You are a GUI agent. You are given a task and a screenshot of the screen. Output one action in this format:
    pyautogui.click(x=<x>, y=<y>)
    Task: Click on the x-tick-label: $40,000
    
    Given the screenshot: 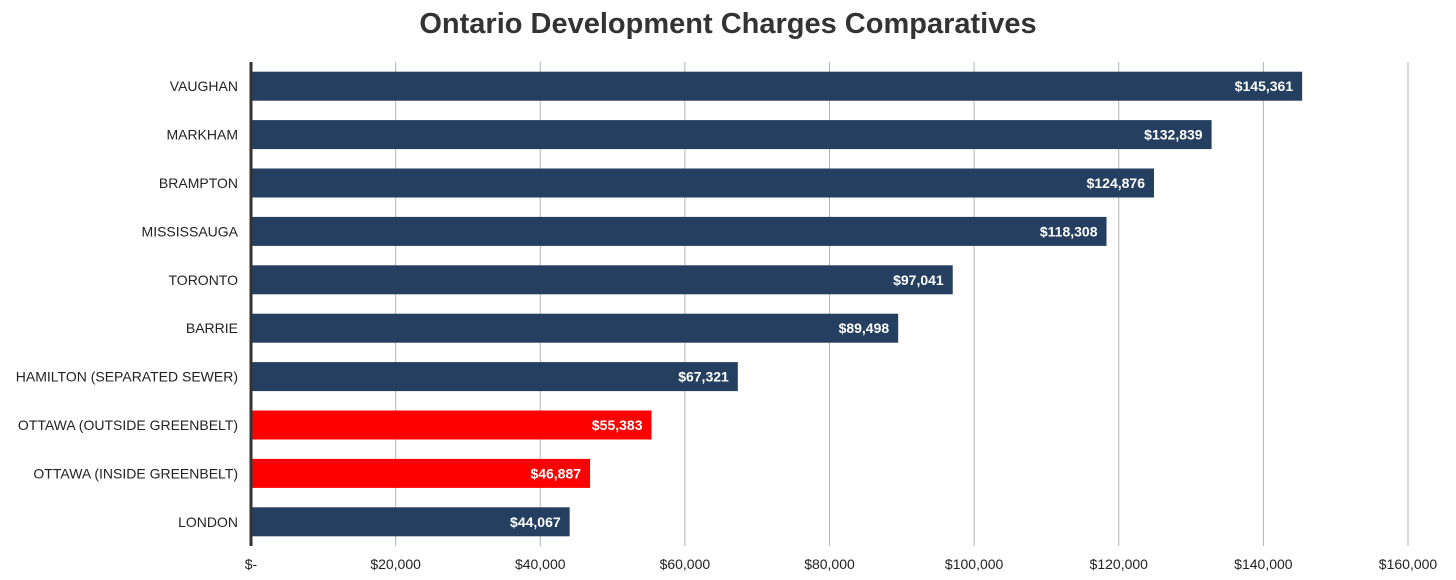 What is the action you would take?
    pyautogui.click(x=540, y=564)
    